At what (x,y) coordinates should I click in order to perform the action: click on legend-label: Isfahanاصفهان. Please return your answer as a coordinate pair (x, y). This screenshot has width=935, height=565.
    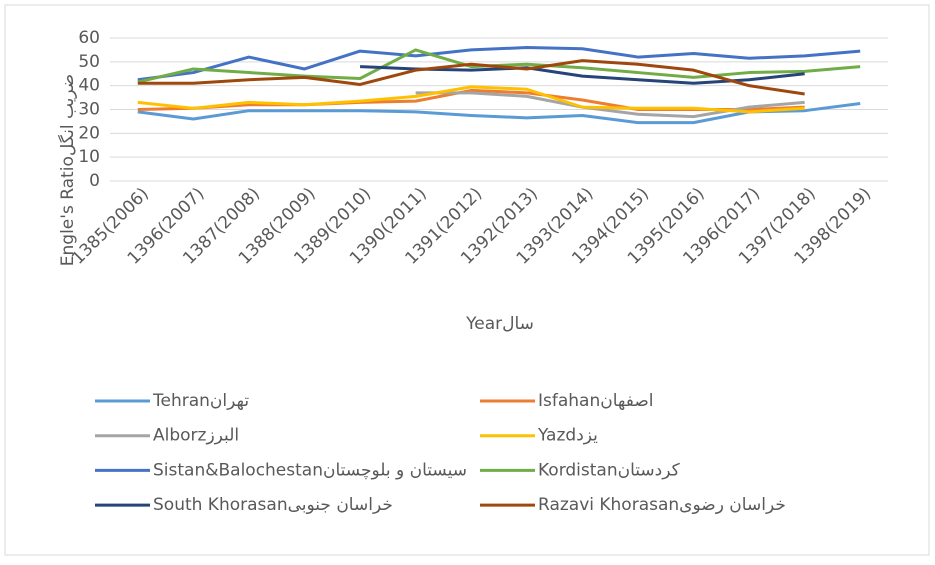
    Looking at the image, I should click on (596, 401).